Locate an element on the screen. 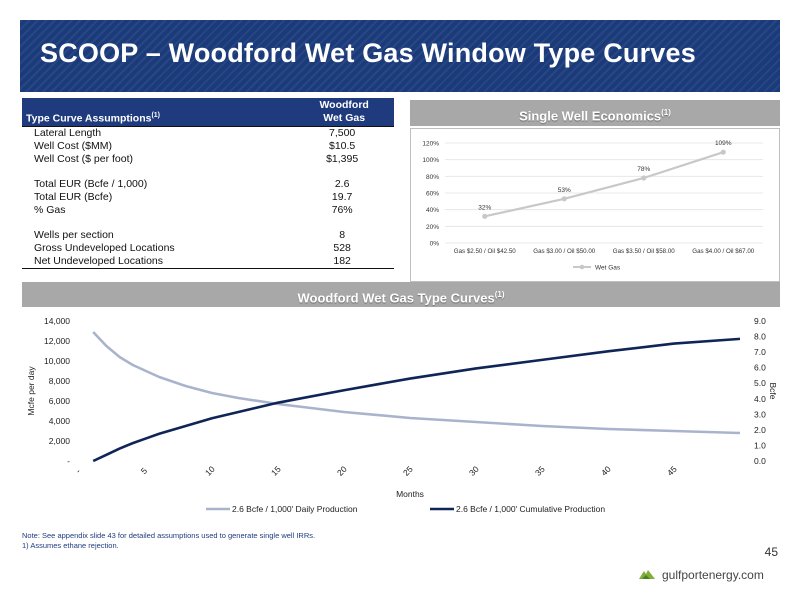  assumption-value: 76% is located at coordinates (342, 209).